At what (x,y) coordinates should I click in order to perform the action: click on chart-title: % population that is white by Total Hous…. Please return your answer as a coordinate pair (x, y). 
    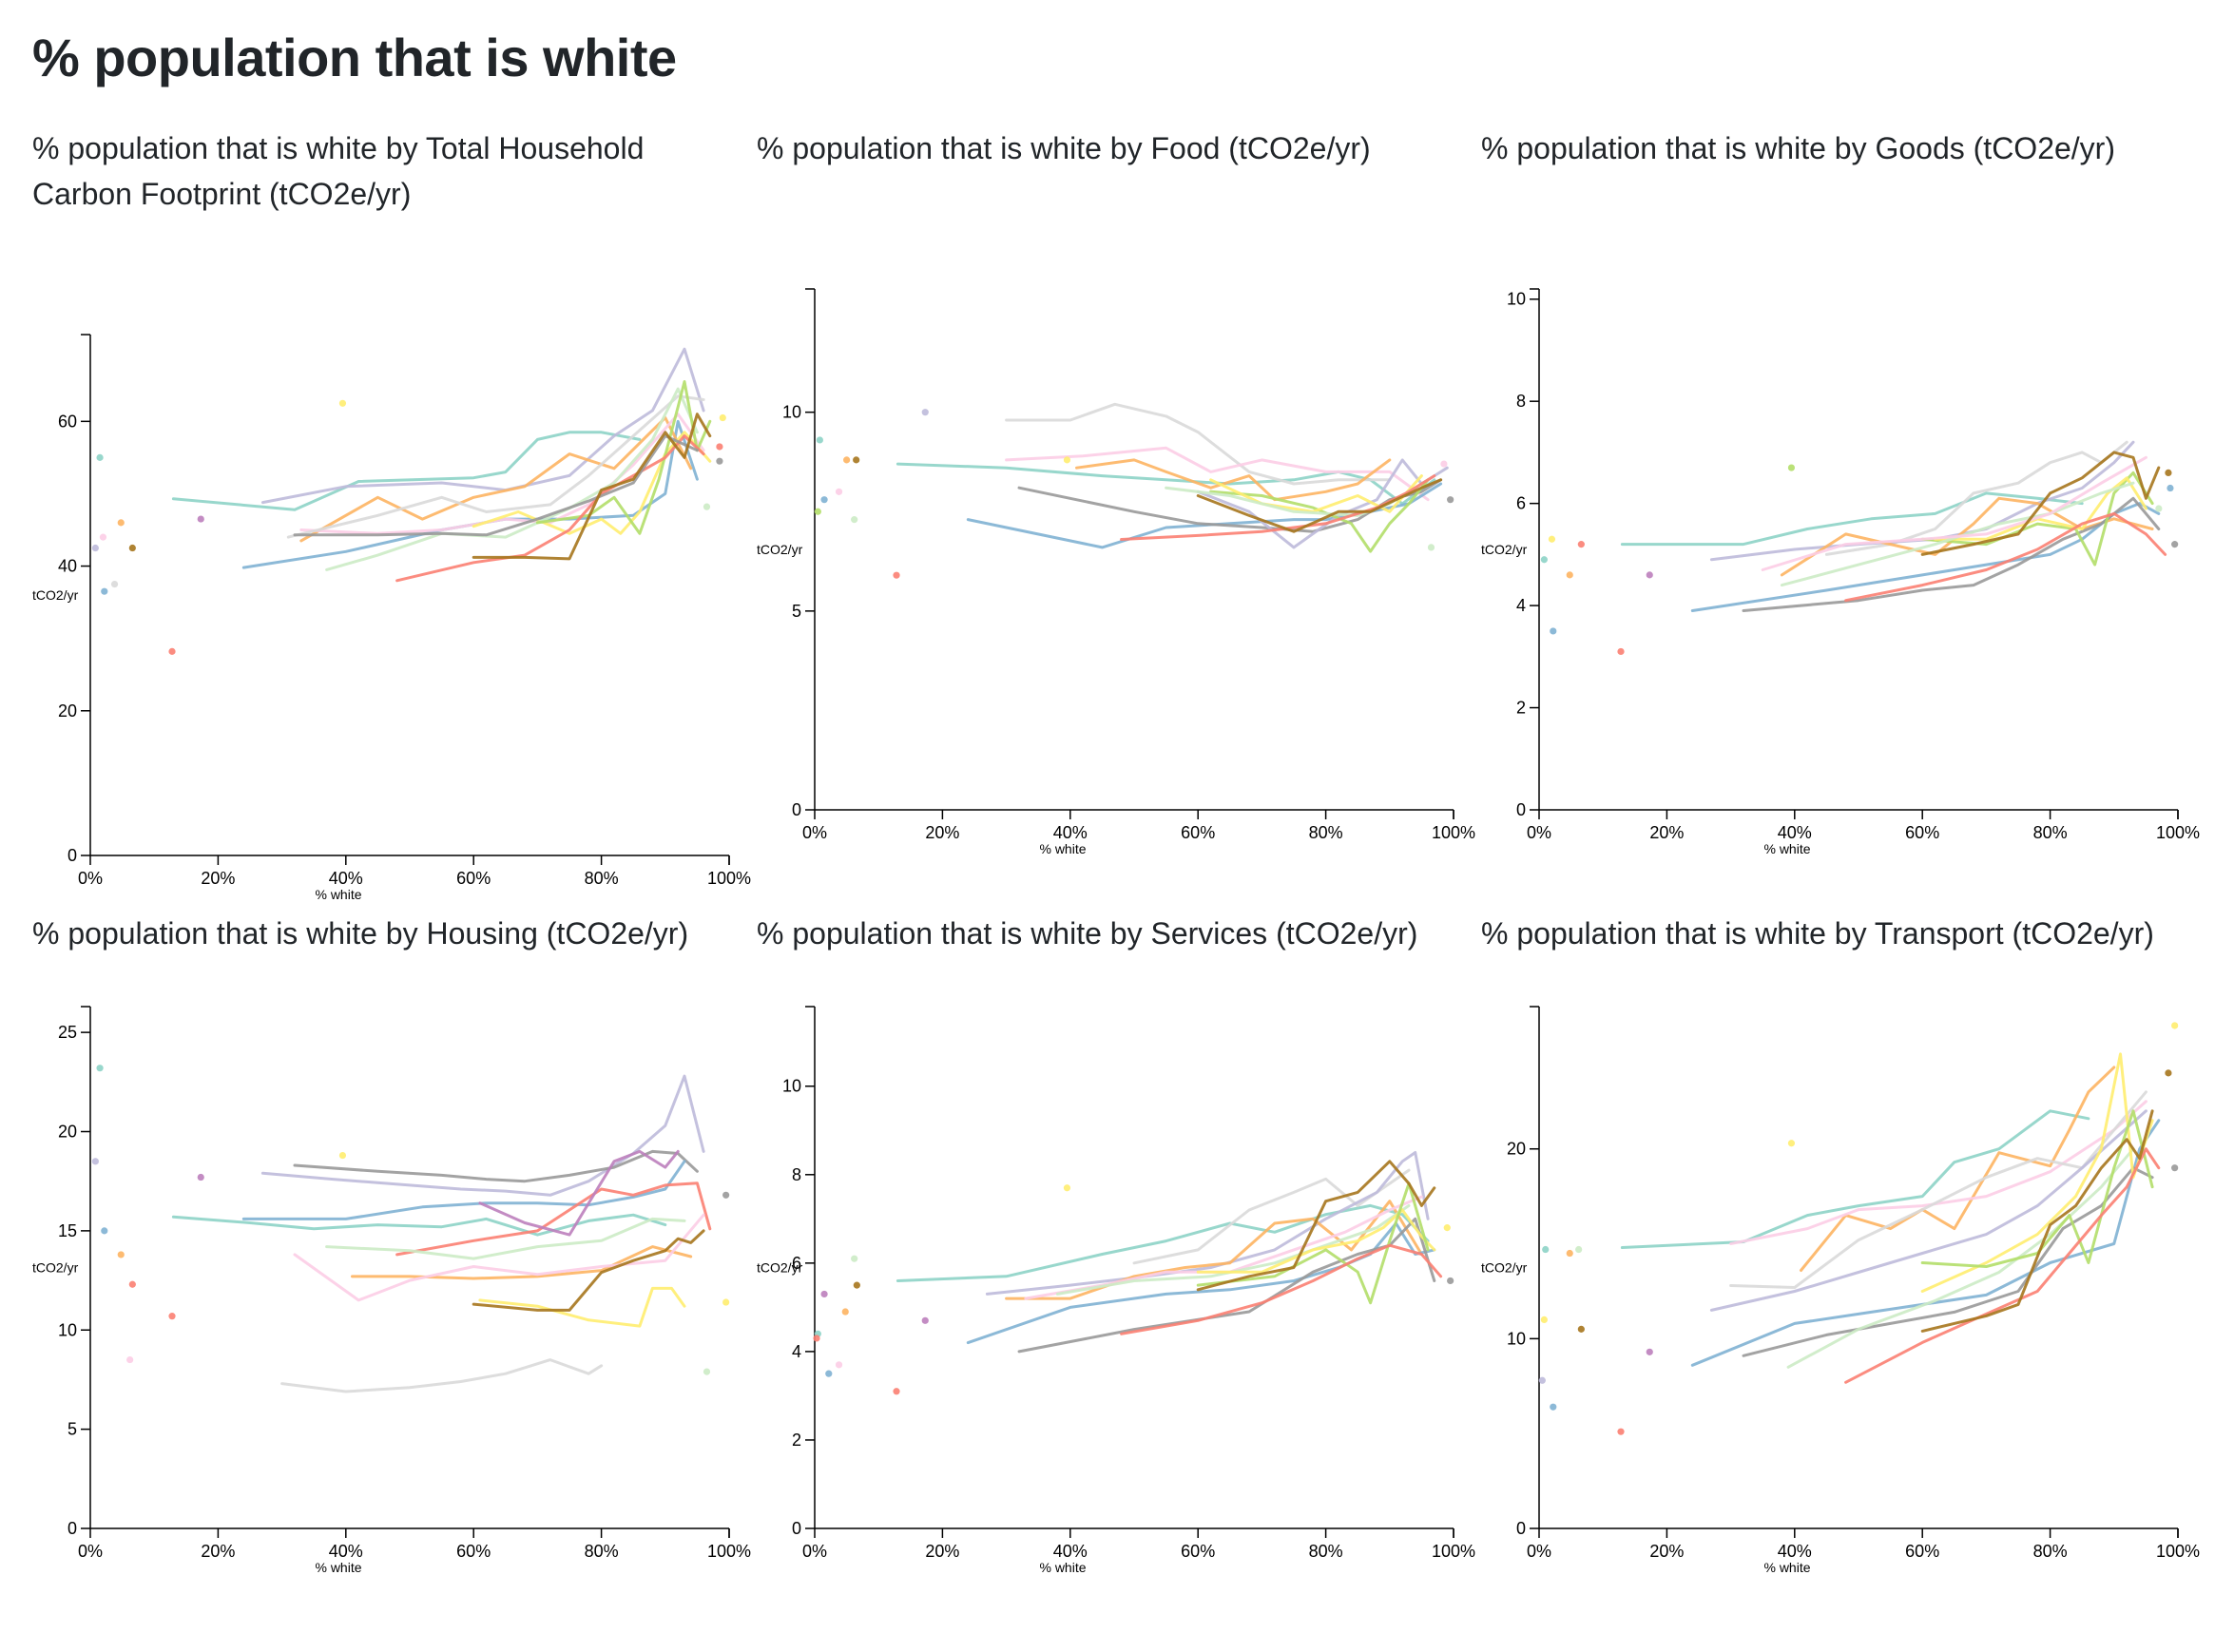
    Looking at the image, I should click on (338, 171).